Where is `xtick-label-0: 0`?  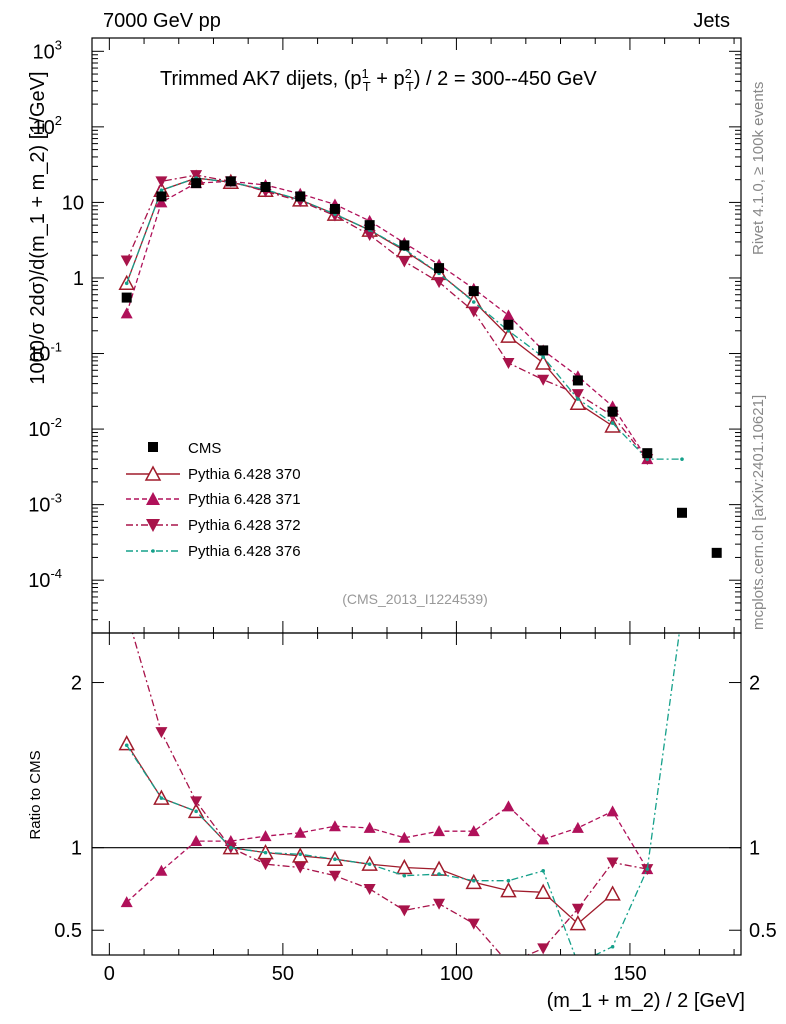
xtick-label-0: 0 is located at coordinates (109, 974).